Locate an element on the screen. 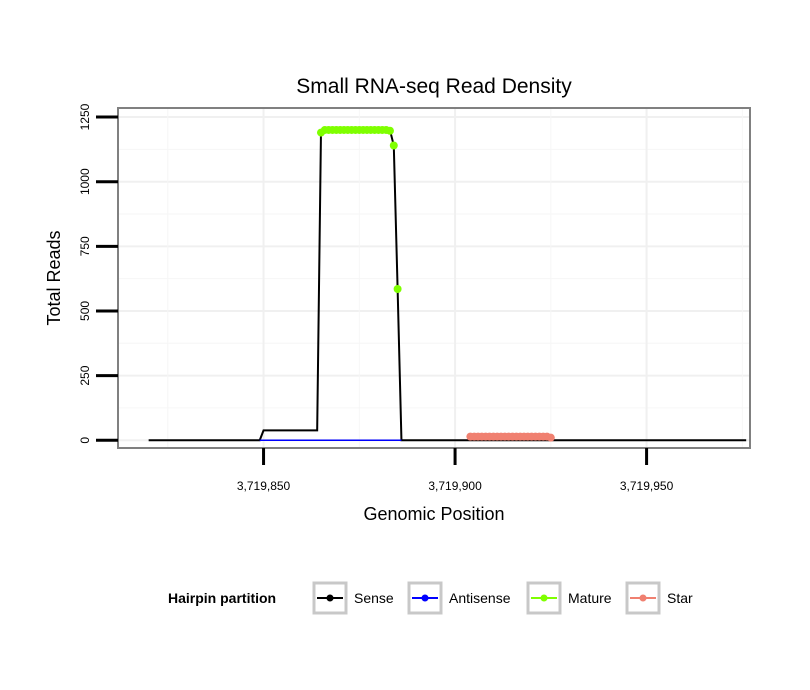 The image size is (810, 690). legend-title: Hairpin partition is located at coordinates (222, 598).